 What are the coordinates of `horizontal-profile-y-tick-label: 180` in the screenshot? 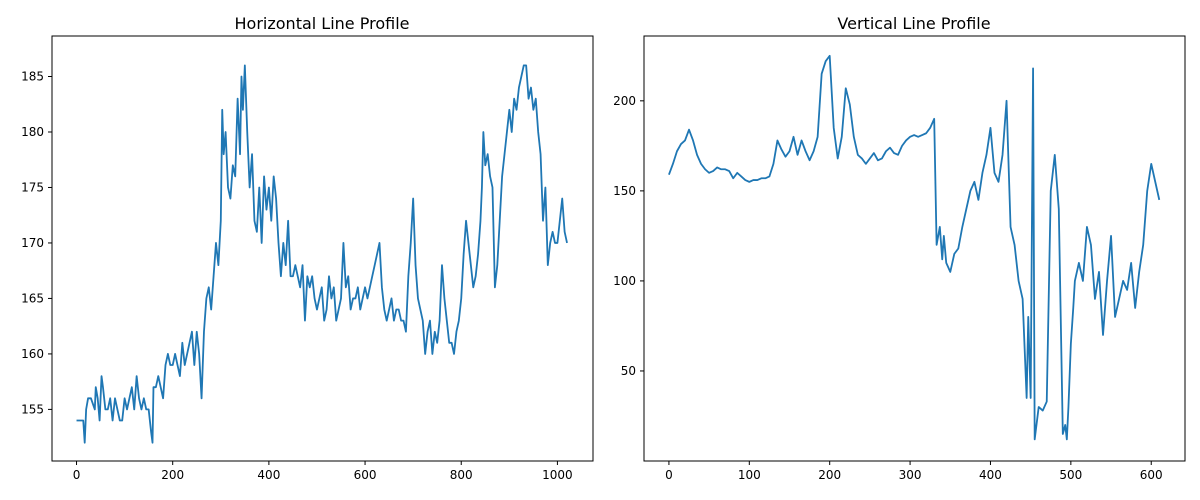 It's located at (32, 132).